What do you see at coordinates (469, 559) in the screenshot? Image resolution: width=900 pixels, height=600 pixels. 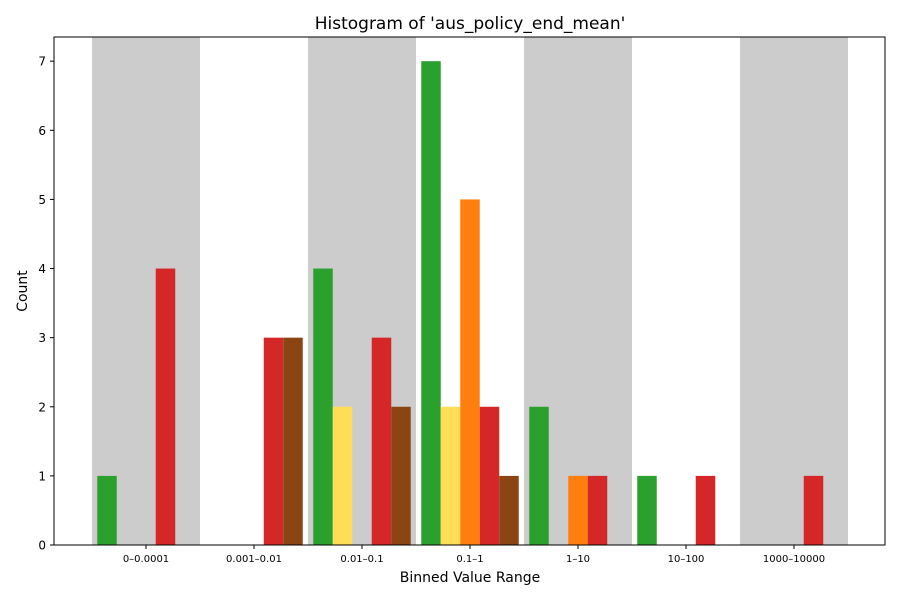 I see `x-tick-label: 0.1–1` at bounding box center [469, 559].